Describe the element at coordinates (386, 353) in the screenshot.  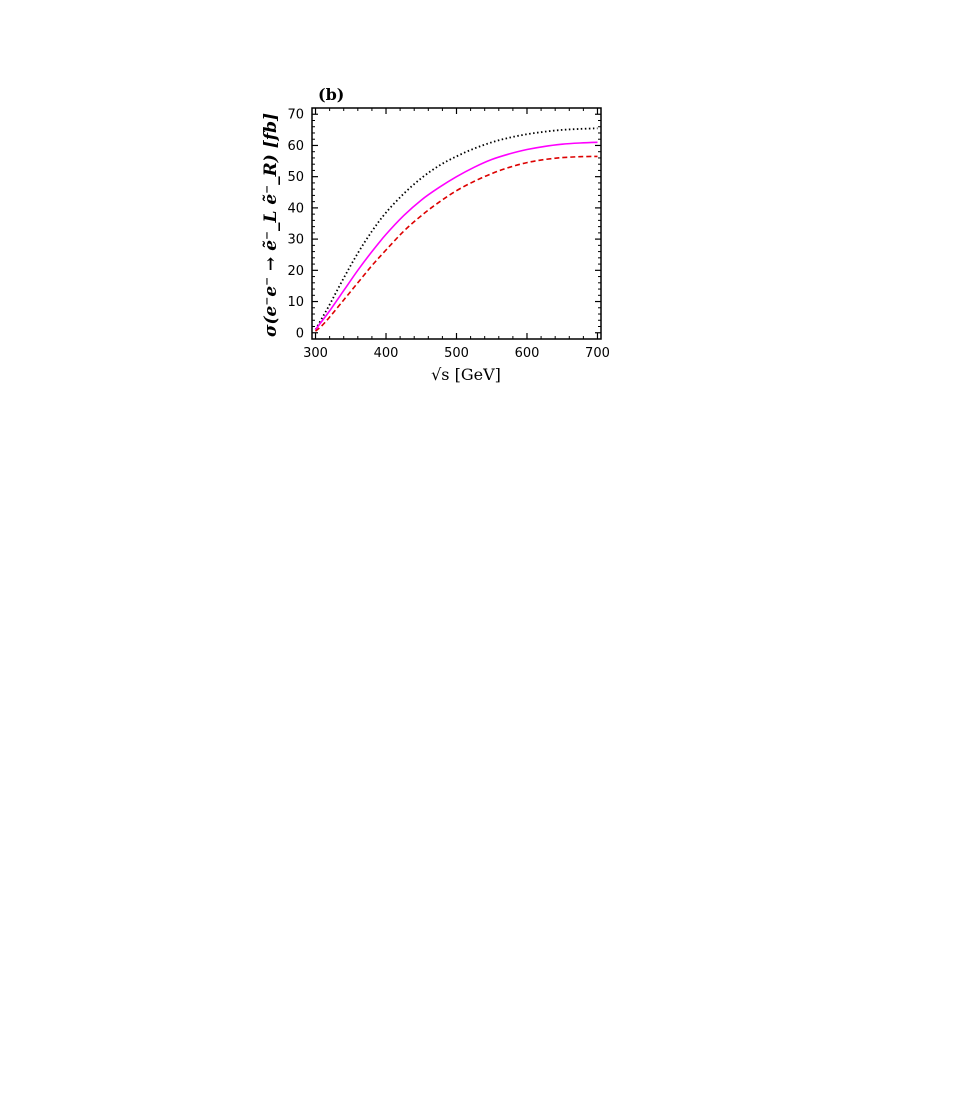
I see `x-tick-label: 400` at that location.